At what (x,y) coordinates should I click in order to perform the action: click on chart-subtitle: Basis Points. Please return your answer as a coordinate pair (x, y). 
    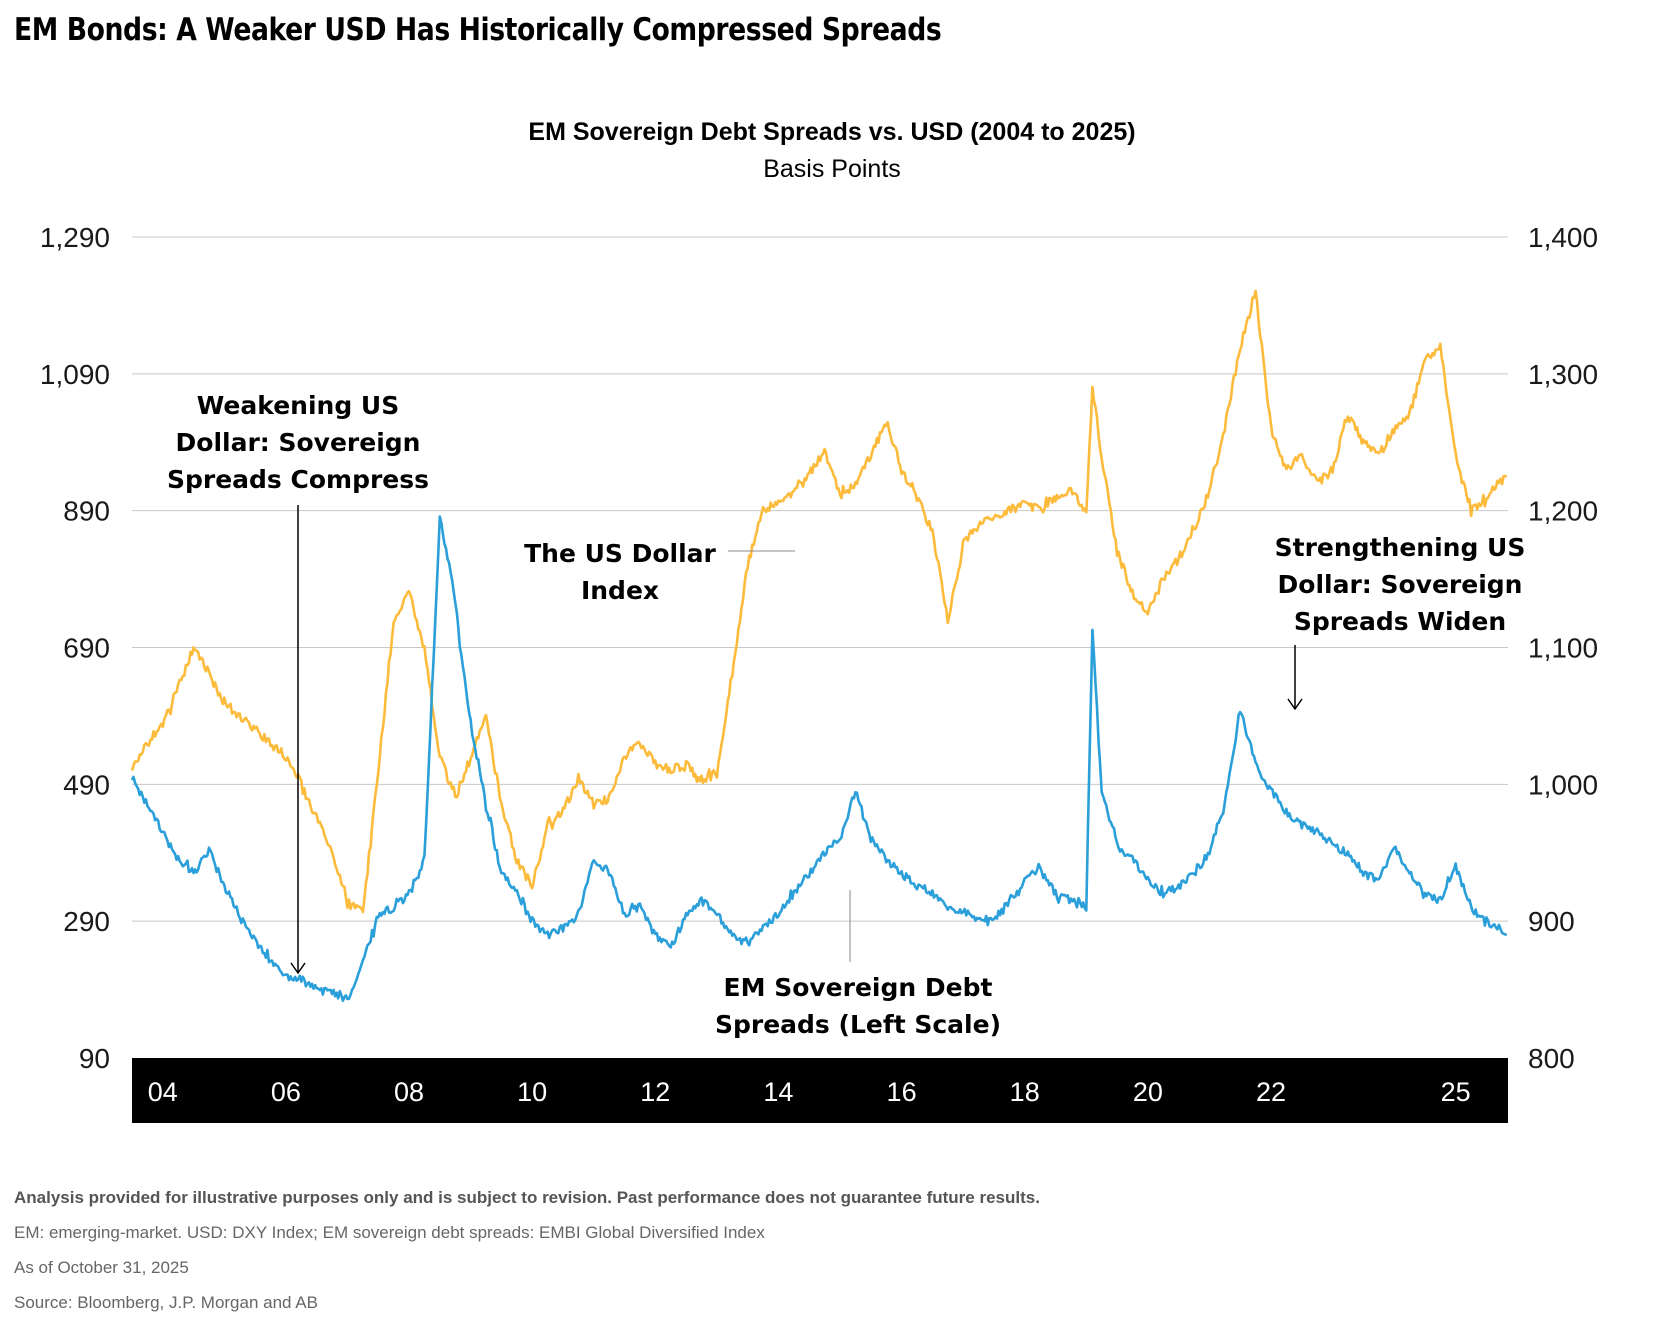
    Looking at the image, I should click on (832, 169).